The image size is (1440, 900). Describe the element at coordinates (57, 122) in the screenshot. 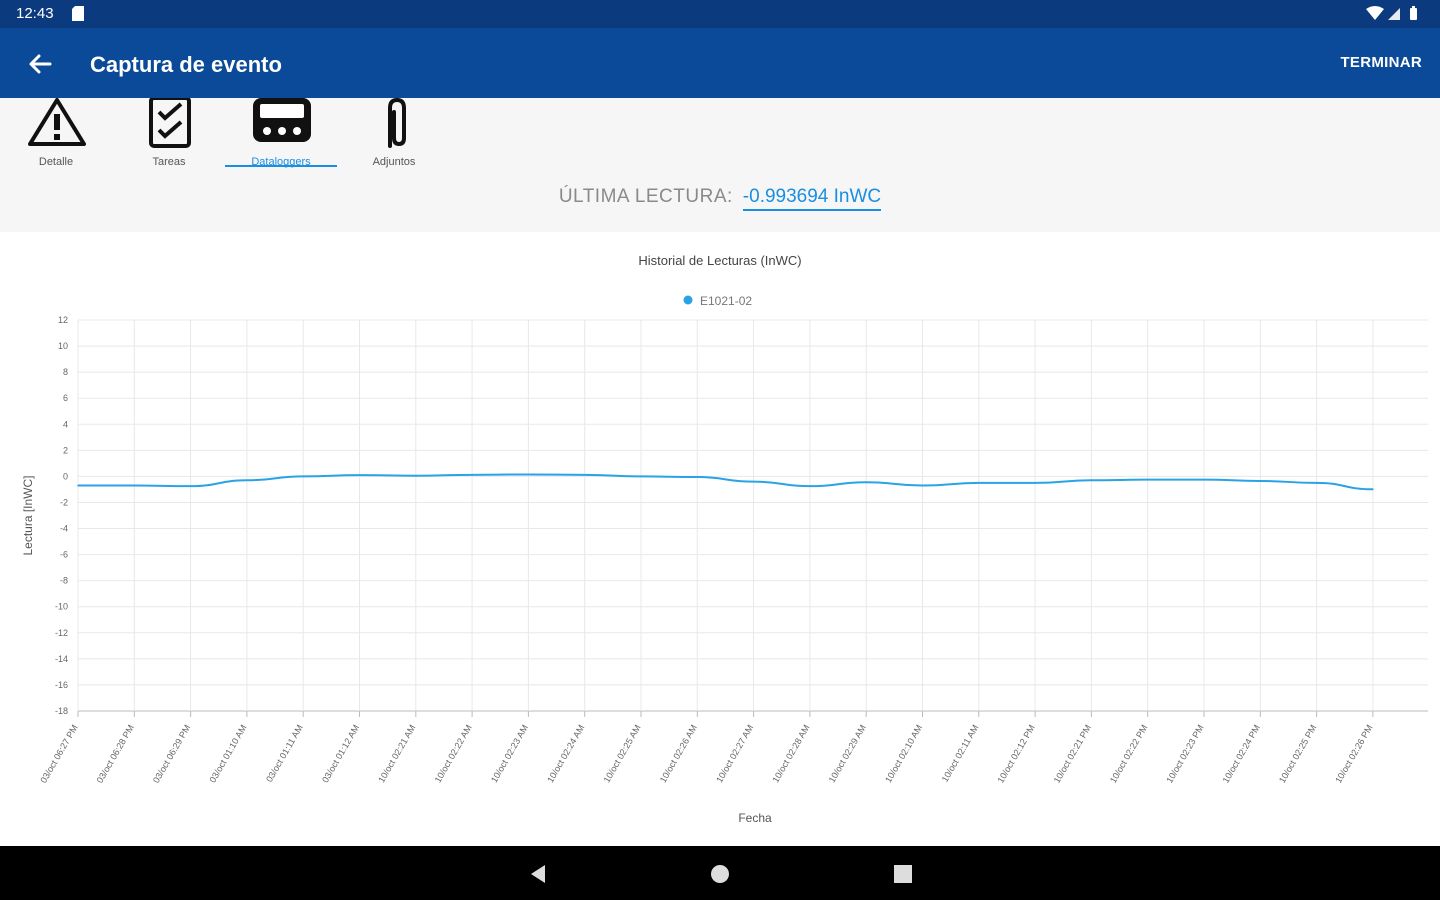

I see `warning-icon` at that location.